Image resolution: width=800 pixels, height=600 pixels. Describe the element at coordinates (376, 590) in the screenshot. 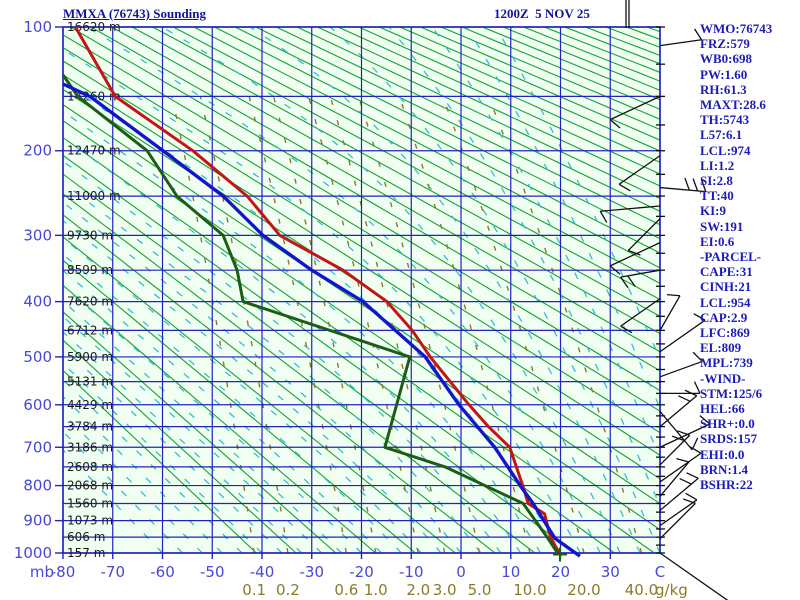

I see `mixing-ratio-label: 1.0` at that location.